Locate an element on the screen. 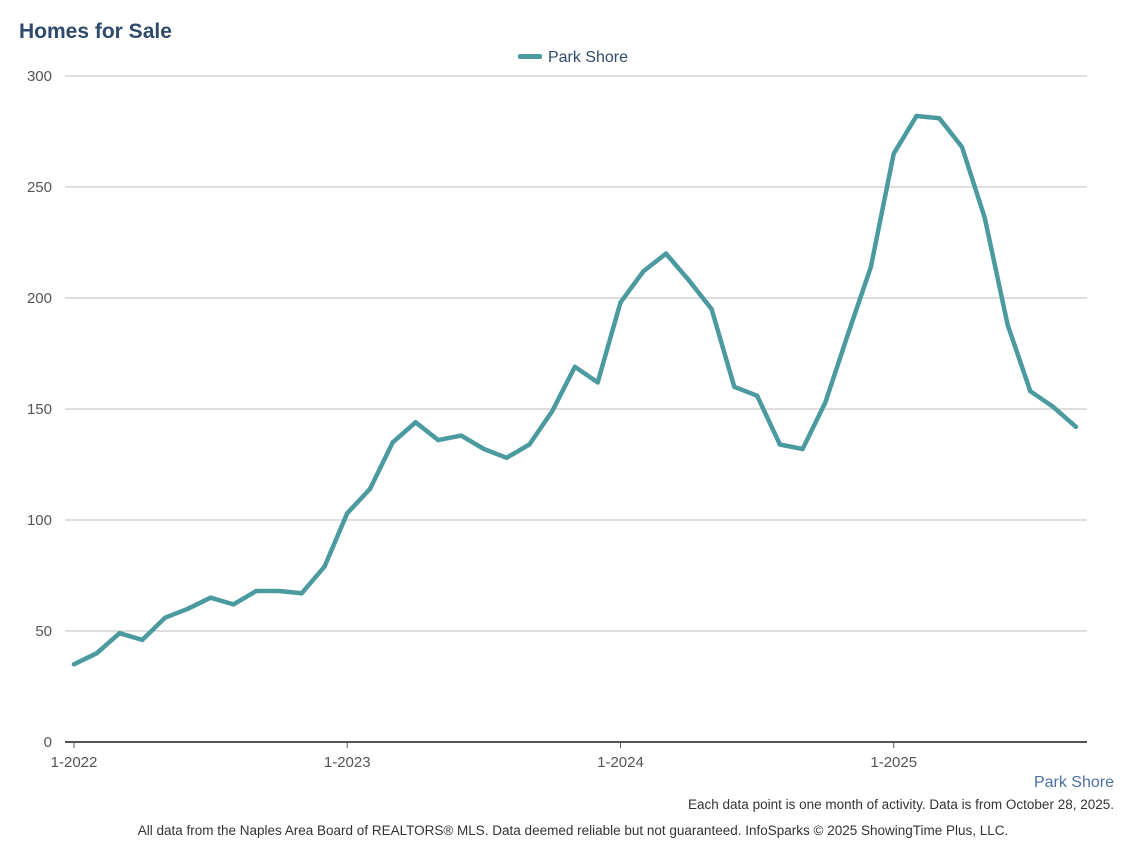 Image resolution: width=1146 pixels, height=862 pixels. legend-swatch is located at coordinates (529, 57).